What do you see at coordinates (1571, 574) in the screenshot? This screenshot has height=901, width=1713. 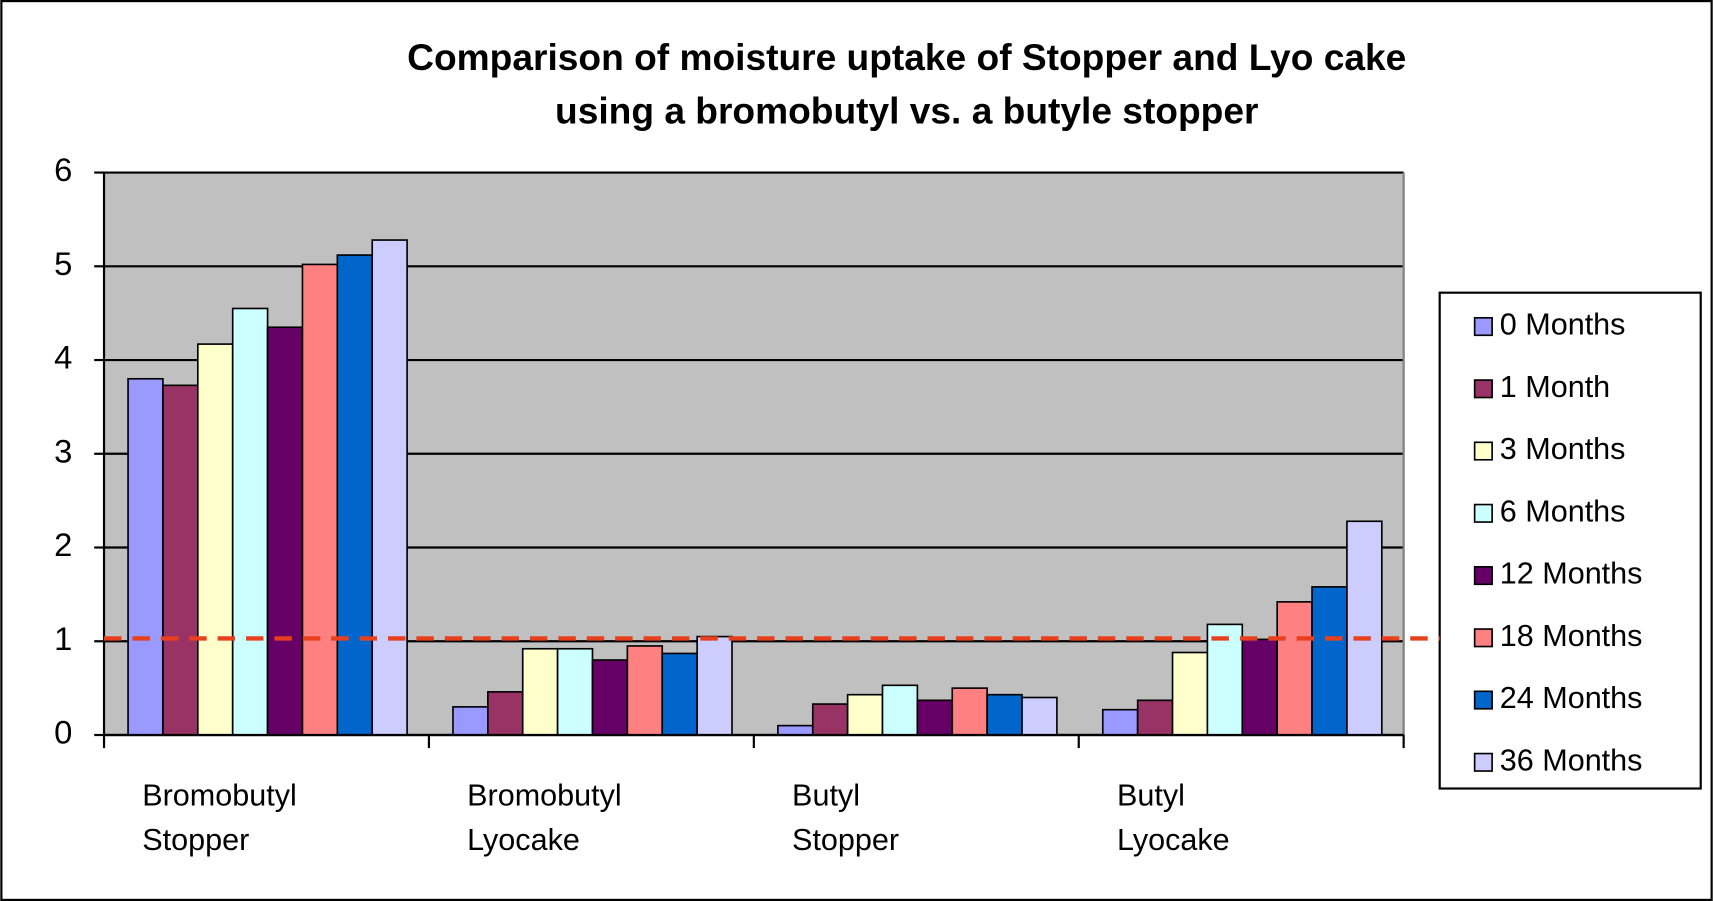 I see `legend-label: 12 Months` at bounding box center [1571, 574].